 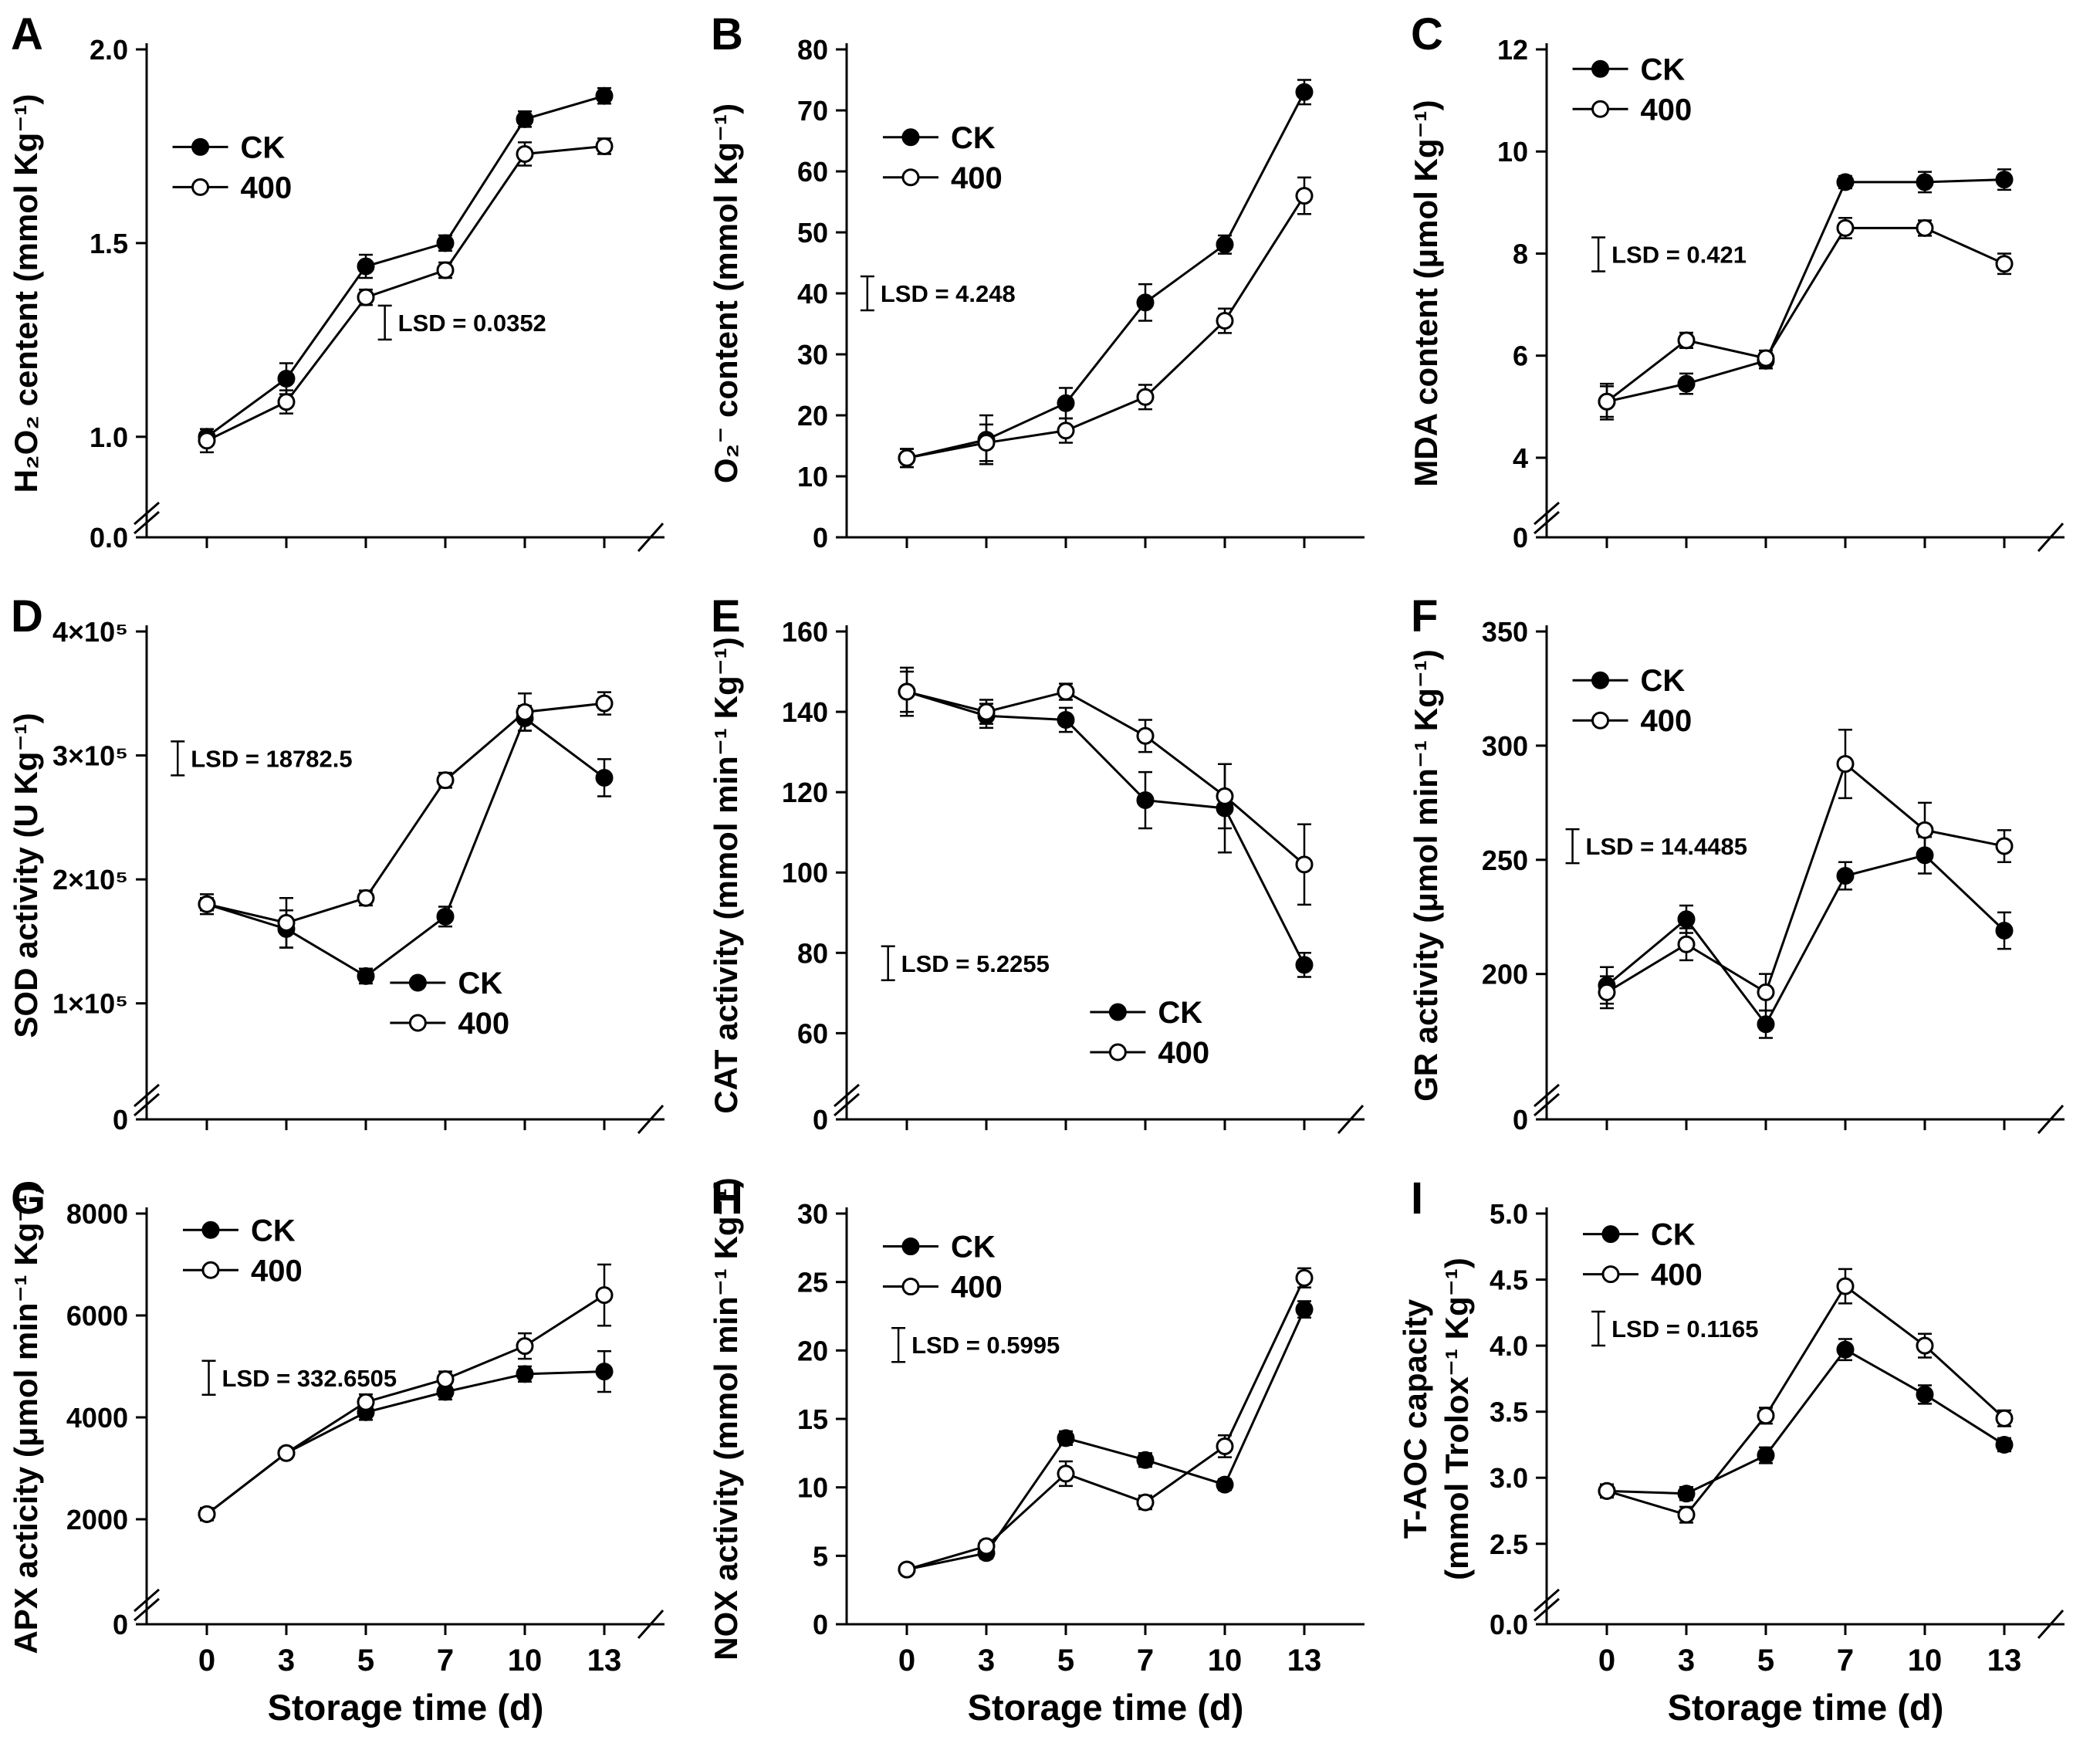 What do you see at coordinates (1520, 356) in the screenshot?
I see `y-tick-label: 6` at bounding box center [1520, 356].